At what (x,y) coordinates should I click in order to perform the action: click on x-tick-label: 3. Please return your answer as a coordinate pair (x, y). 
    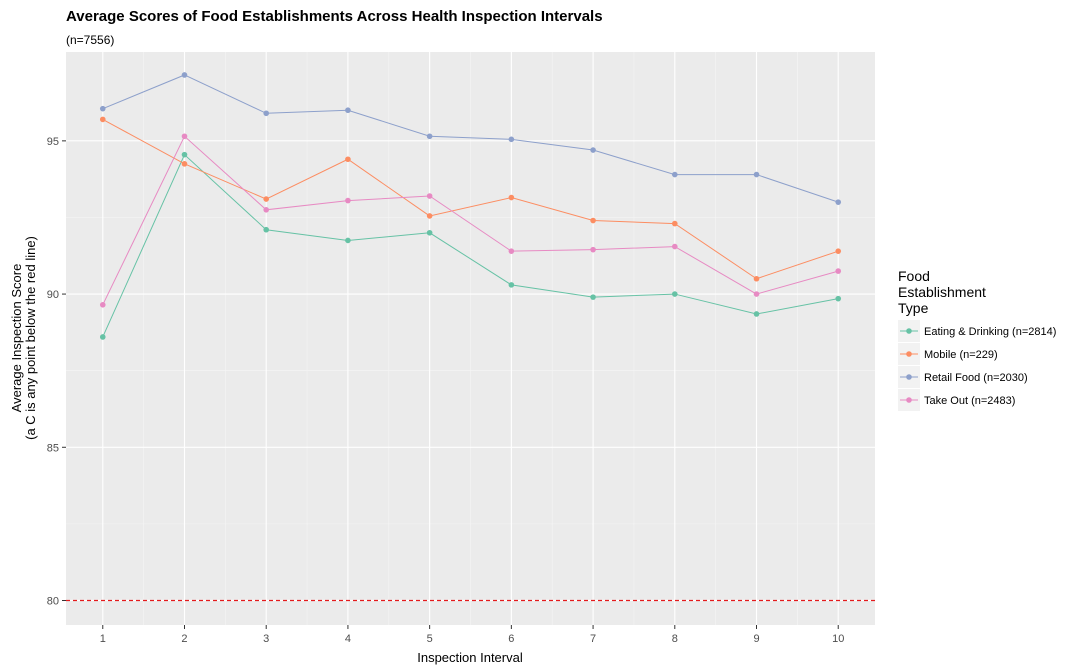
    Looking at the image, I should click on (266, 639).